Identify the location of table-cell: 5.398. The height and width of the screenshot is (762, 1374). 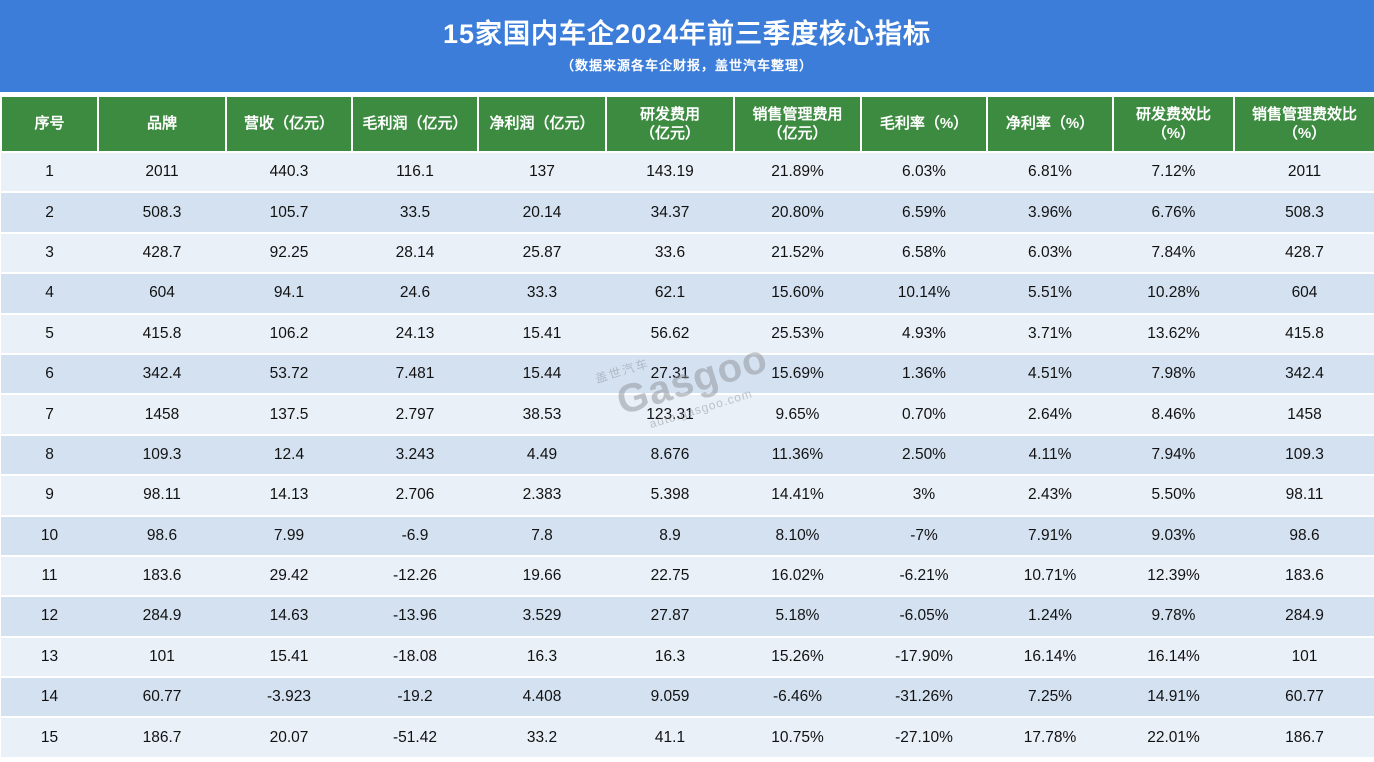
(670, 496).